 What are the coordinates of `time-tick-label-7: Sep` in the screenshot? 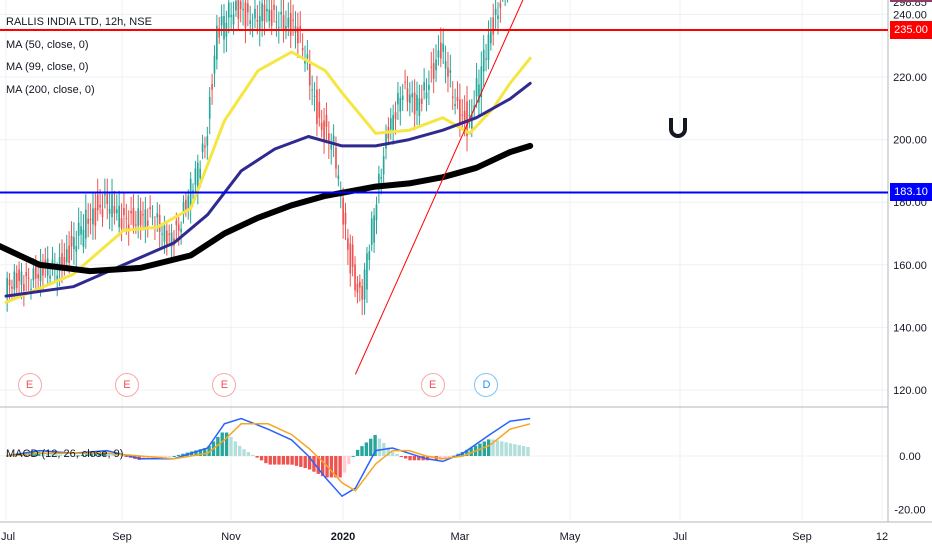 It's located at (802, 537).